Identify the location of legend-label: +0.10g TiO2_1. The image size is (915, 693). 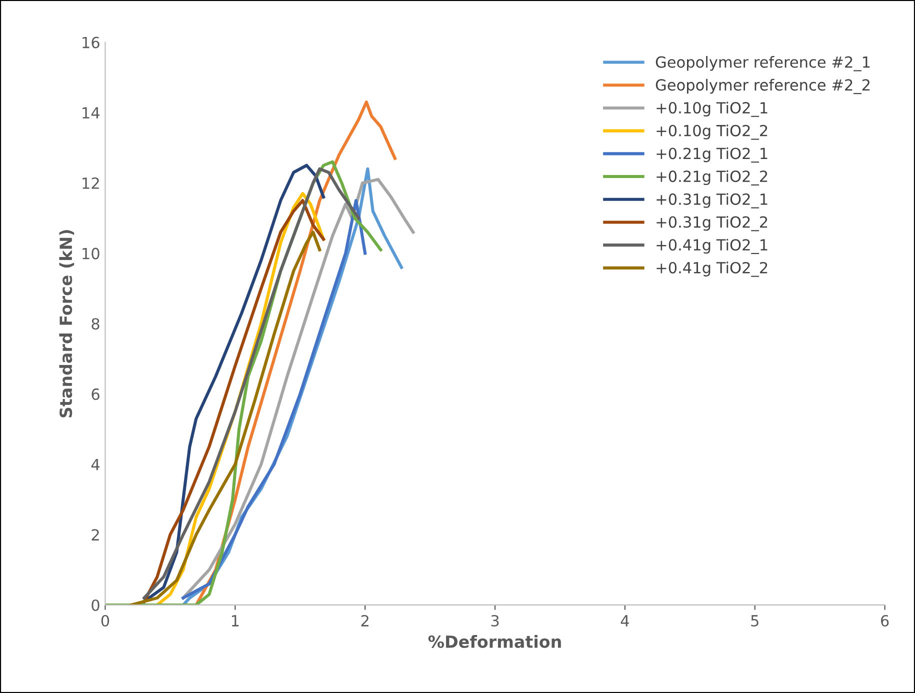
(712, 109).